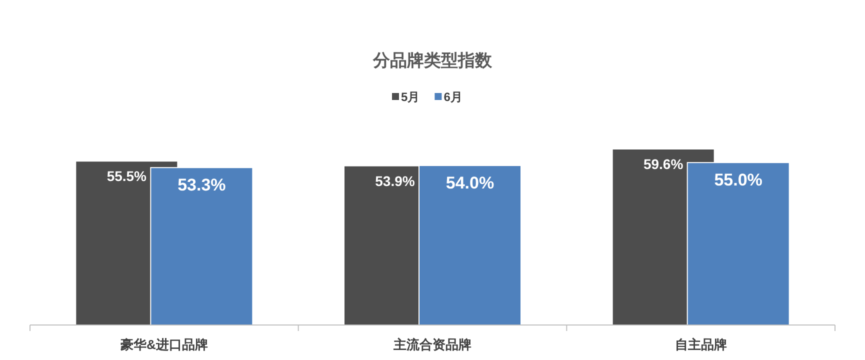 This screenshot has width=865, height=360. I want to click on data-label: 53.9%, so click(395, 180).